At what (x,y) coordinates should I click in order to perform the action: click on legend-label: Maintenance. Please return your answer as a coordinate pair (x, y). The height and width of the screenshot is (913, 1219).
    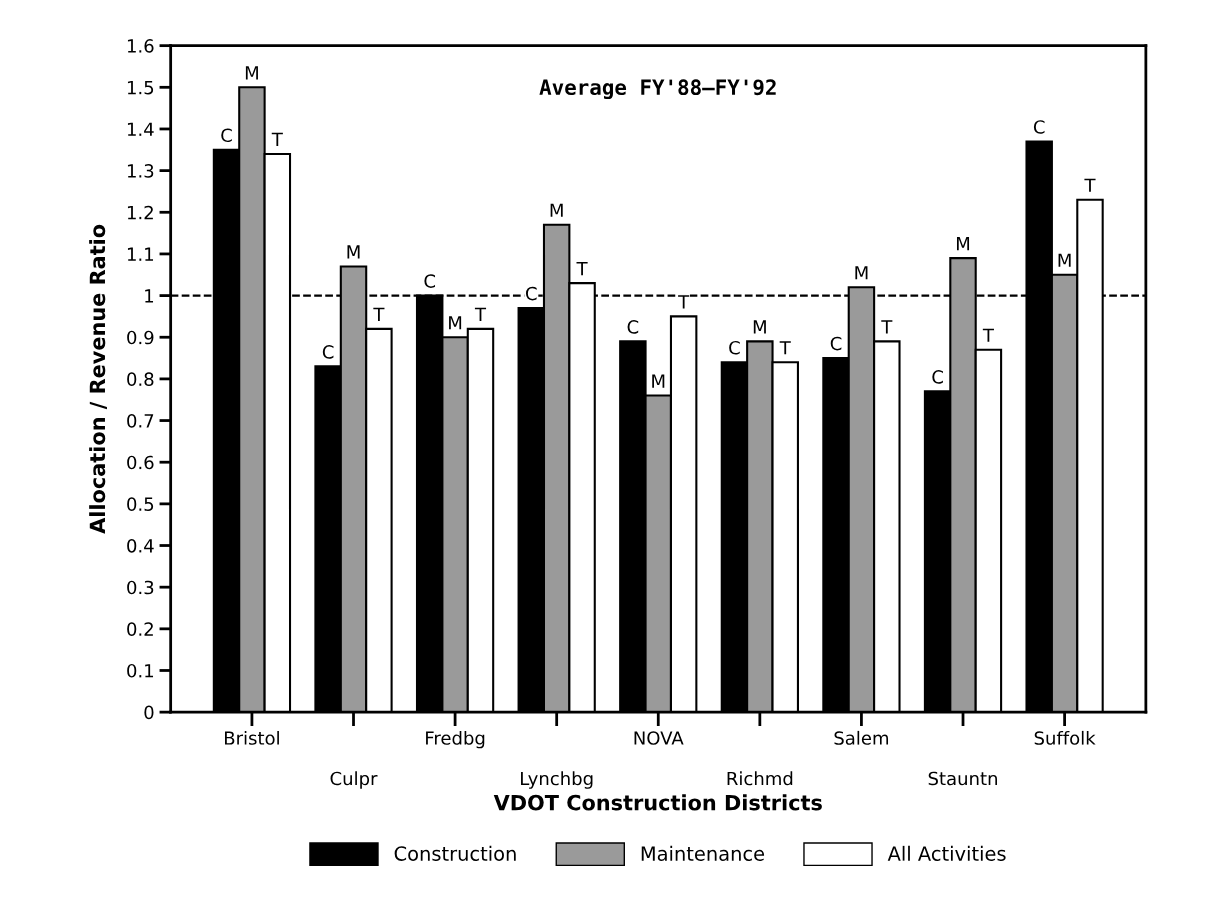
    Looking at the image, I should click on (703, 853).